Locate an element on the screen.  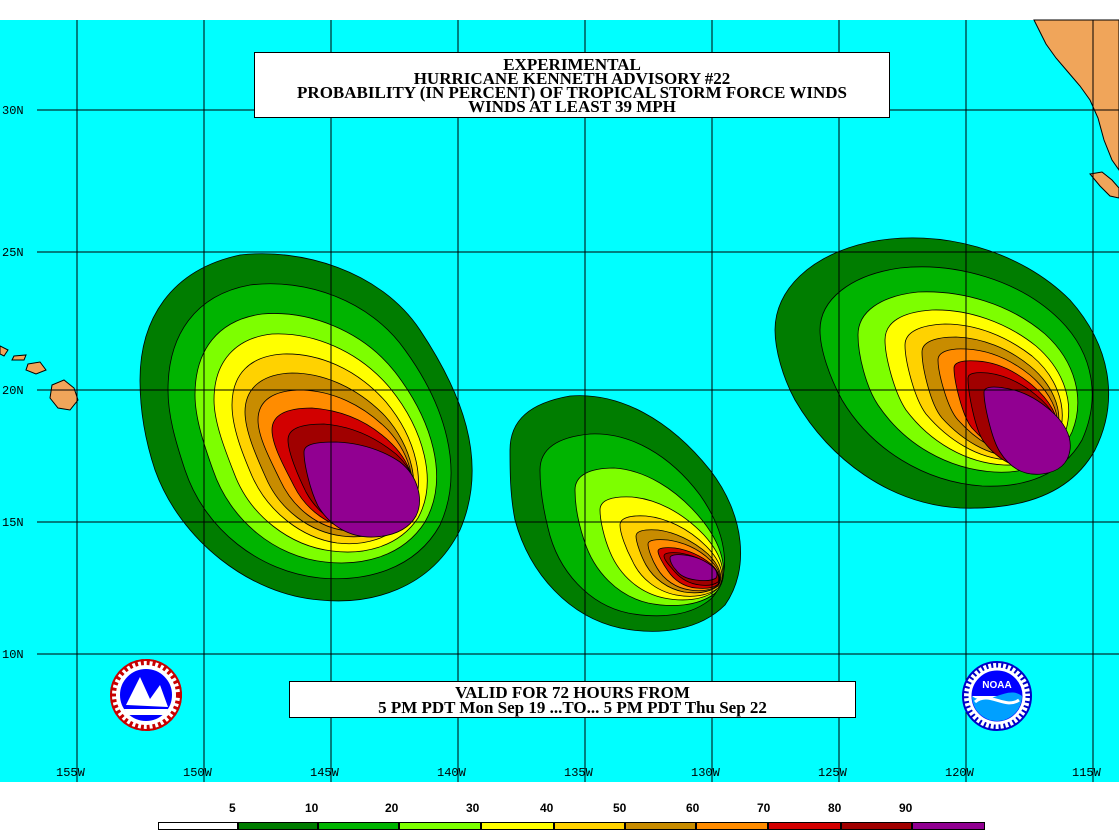
legend-label-80: 80 is located at coordinates (835, 808).